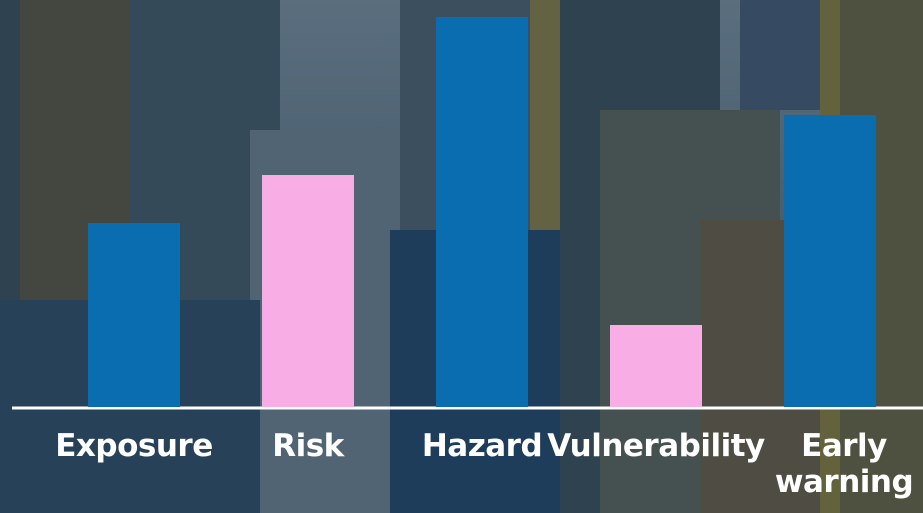  Describe the element at coordinates (134, 446) in the screenshot. I see `category-label: Exposure` at that location.